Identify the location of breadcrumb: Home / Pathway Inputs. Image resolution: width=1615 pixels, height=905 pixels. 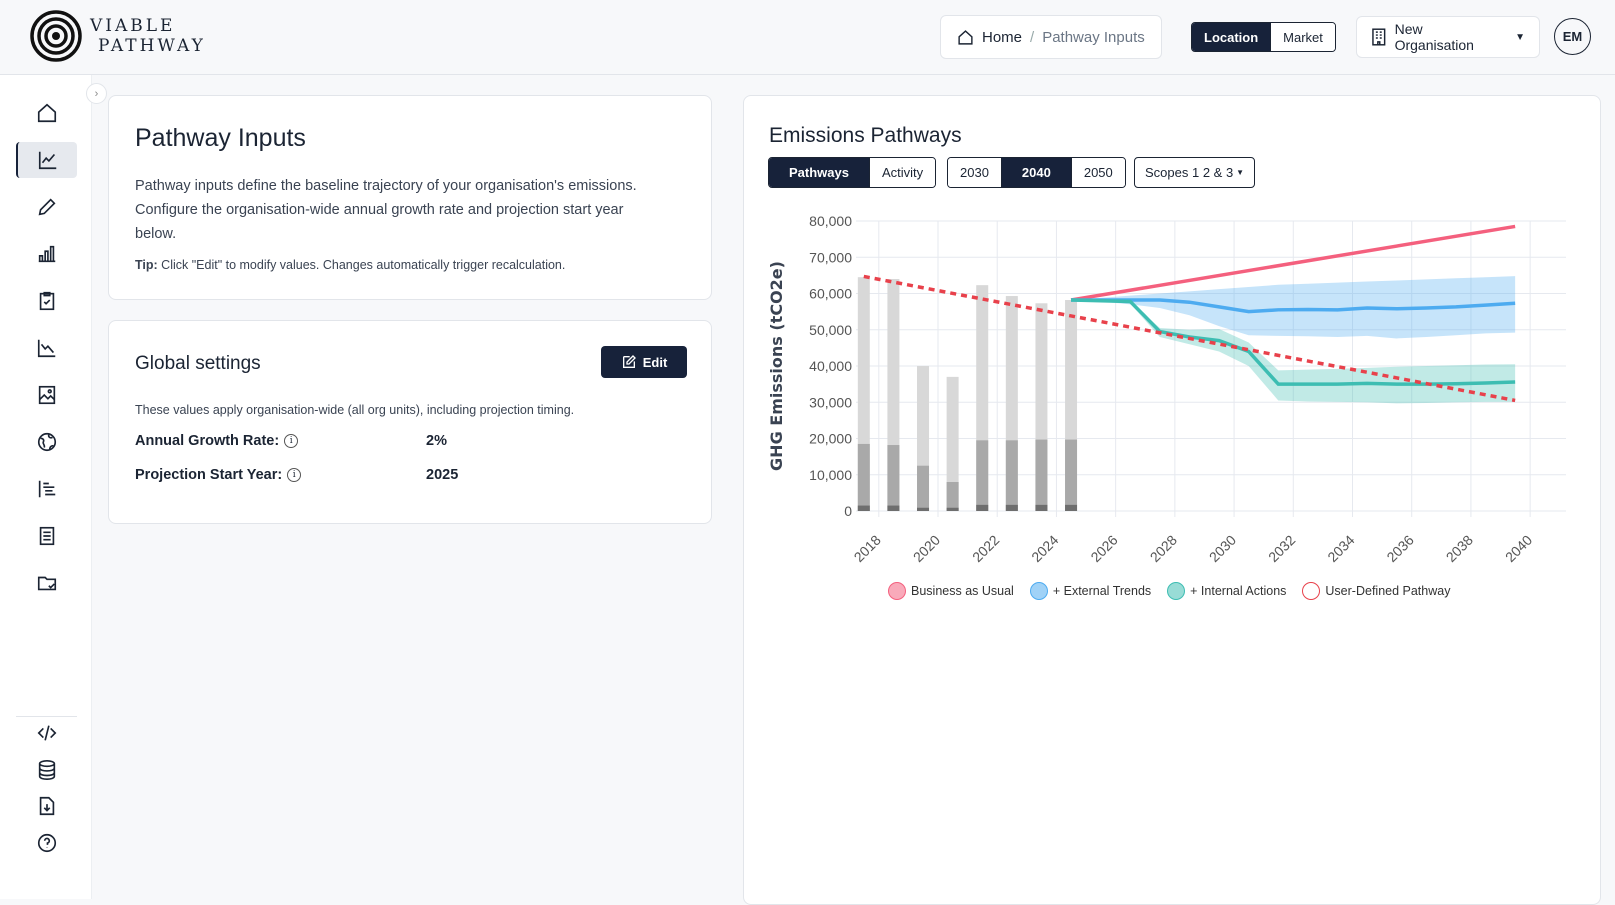
(1051, 37).